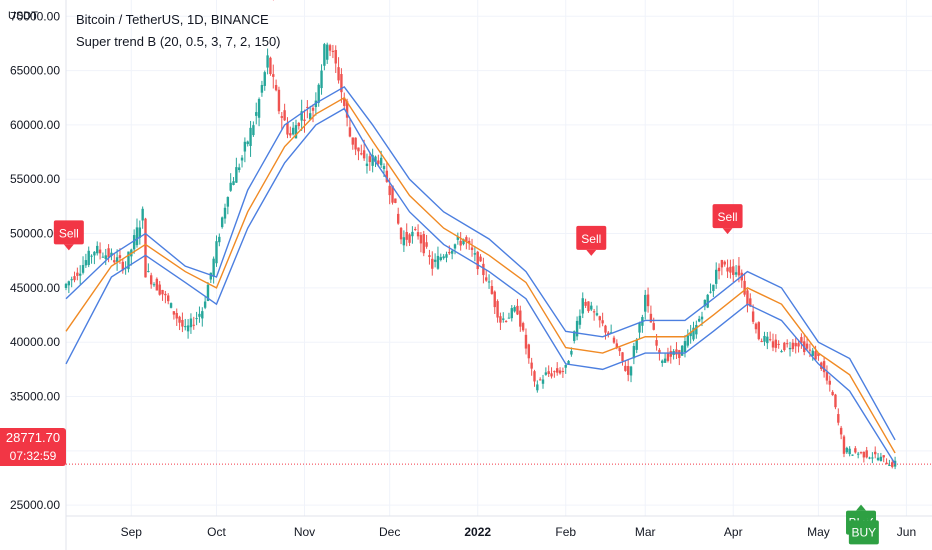 The height and width of the screenshot is (550, 932). What do you see at coordinates (178, 41) in the screenshot?
I see `indicator-title: Super trend B (20, 0.5, 3, 7, 2, 150)` at bounding box center [178, 41].